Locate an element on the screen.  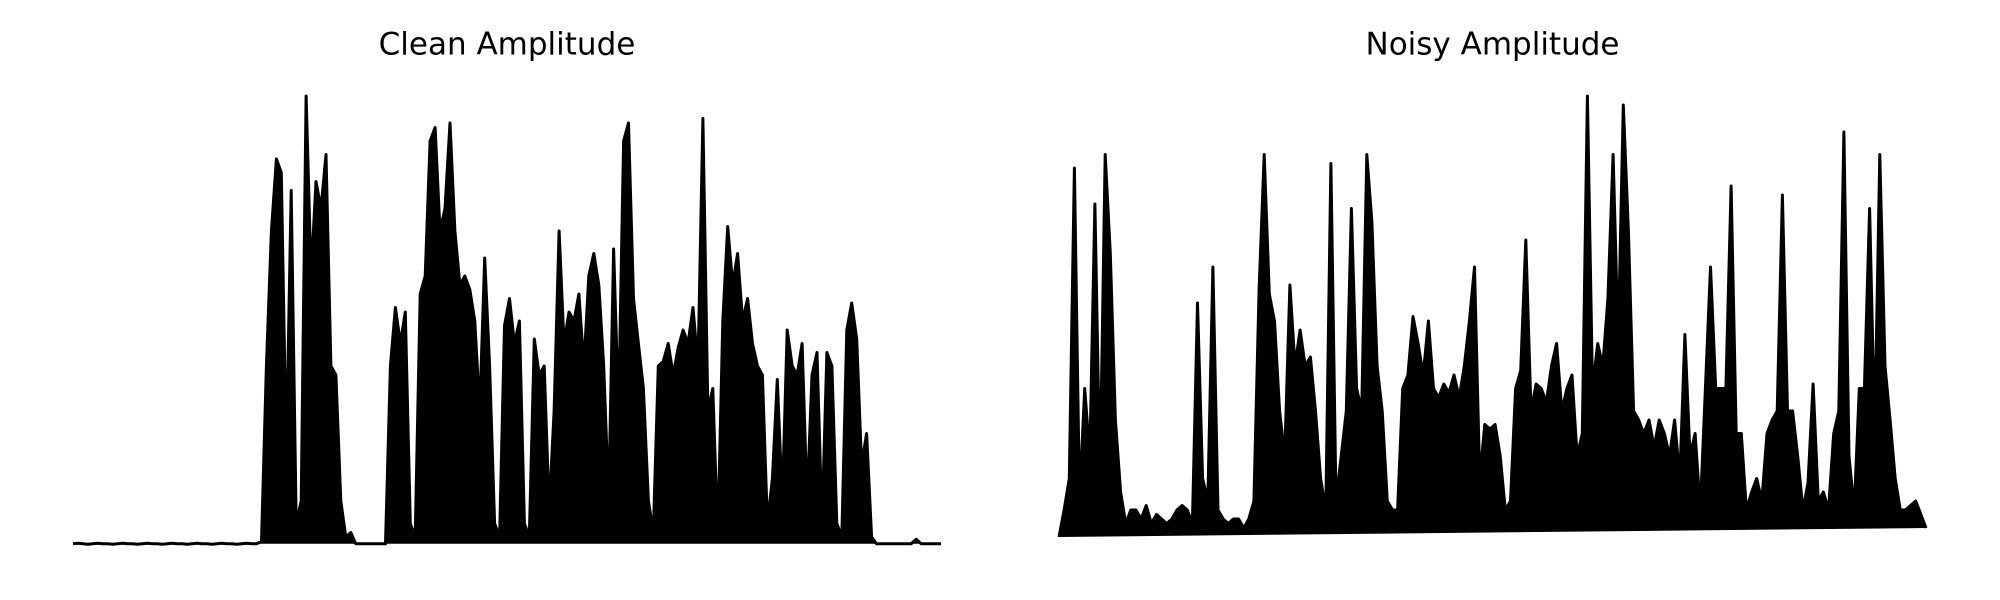
chart-title: Noisy Amplitude is located at coordinates (1493, 45).